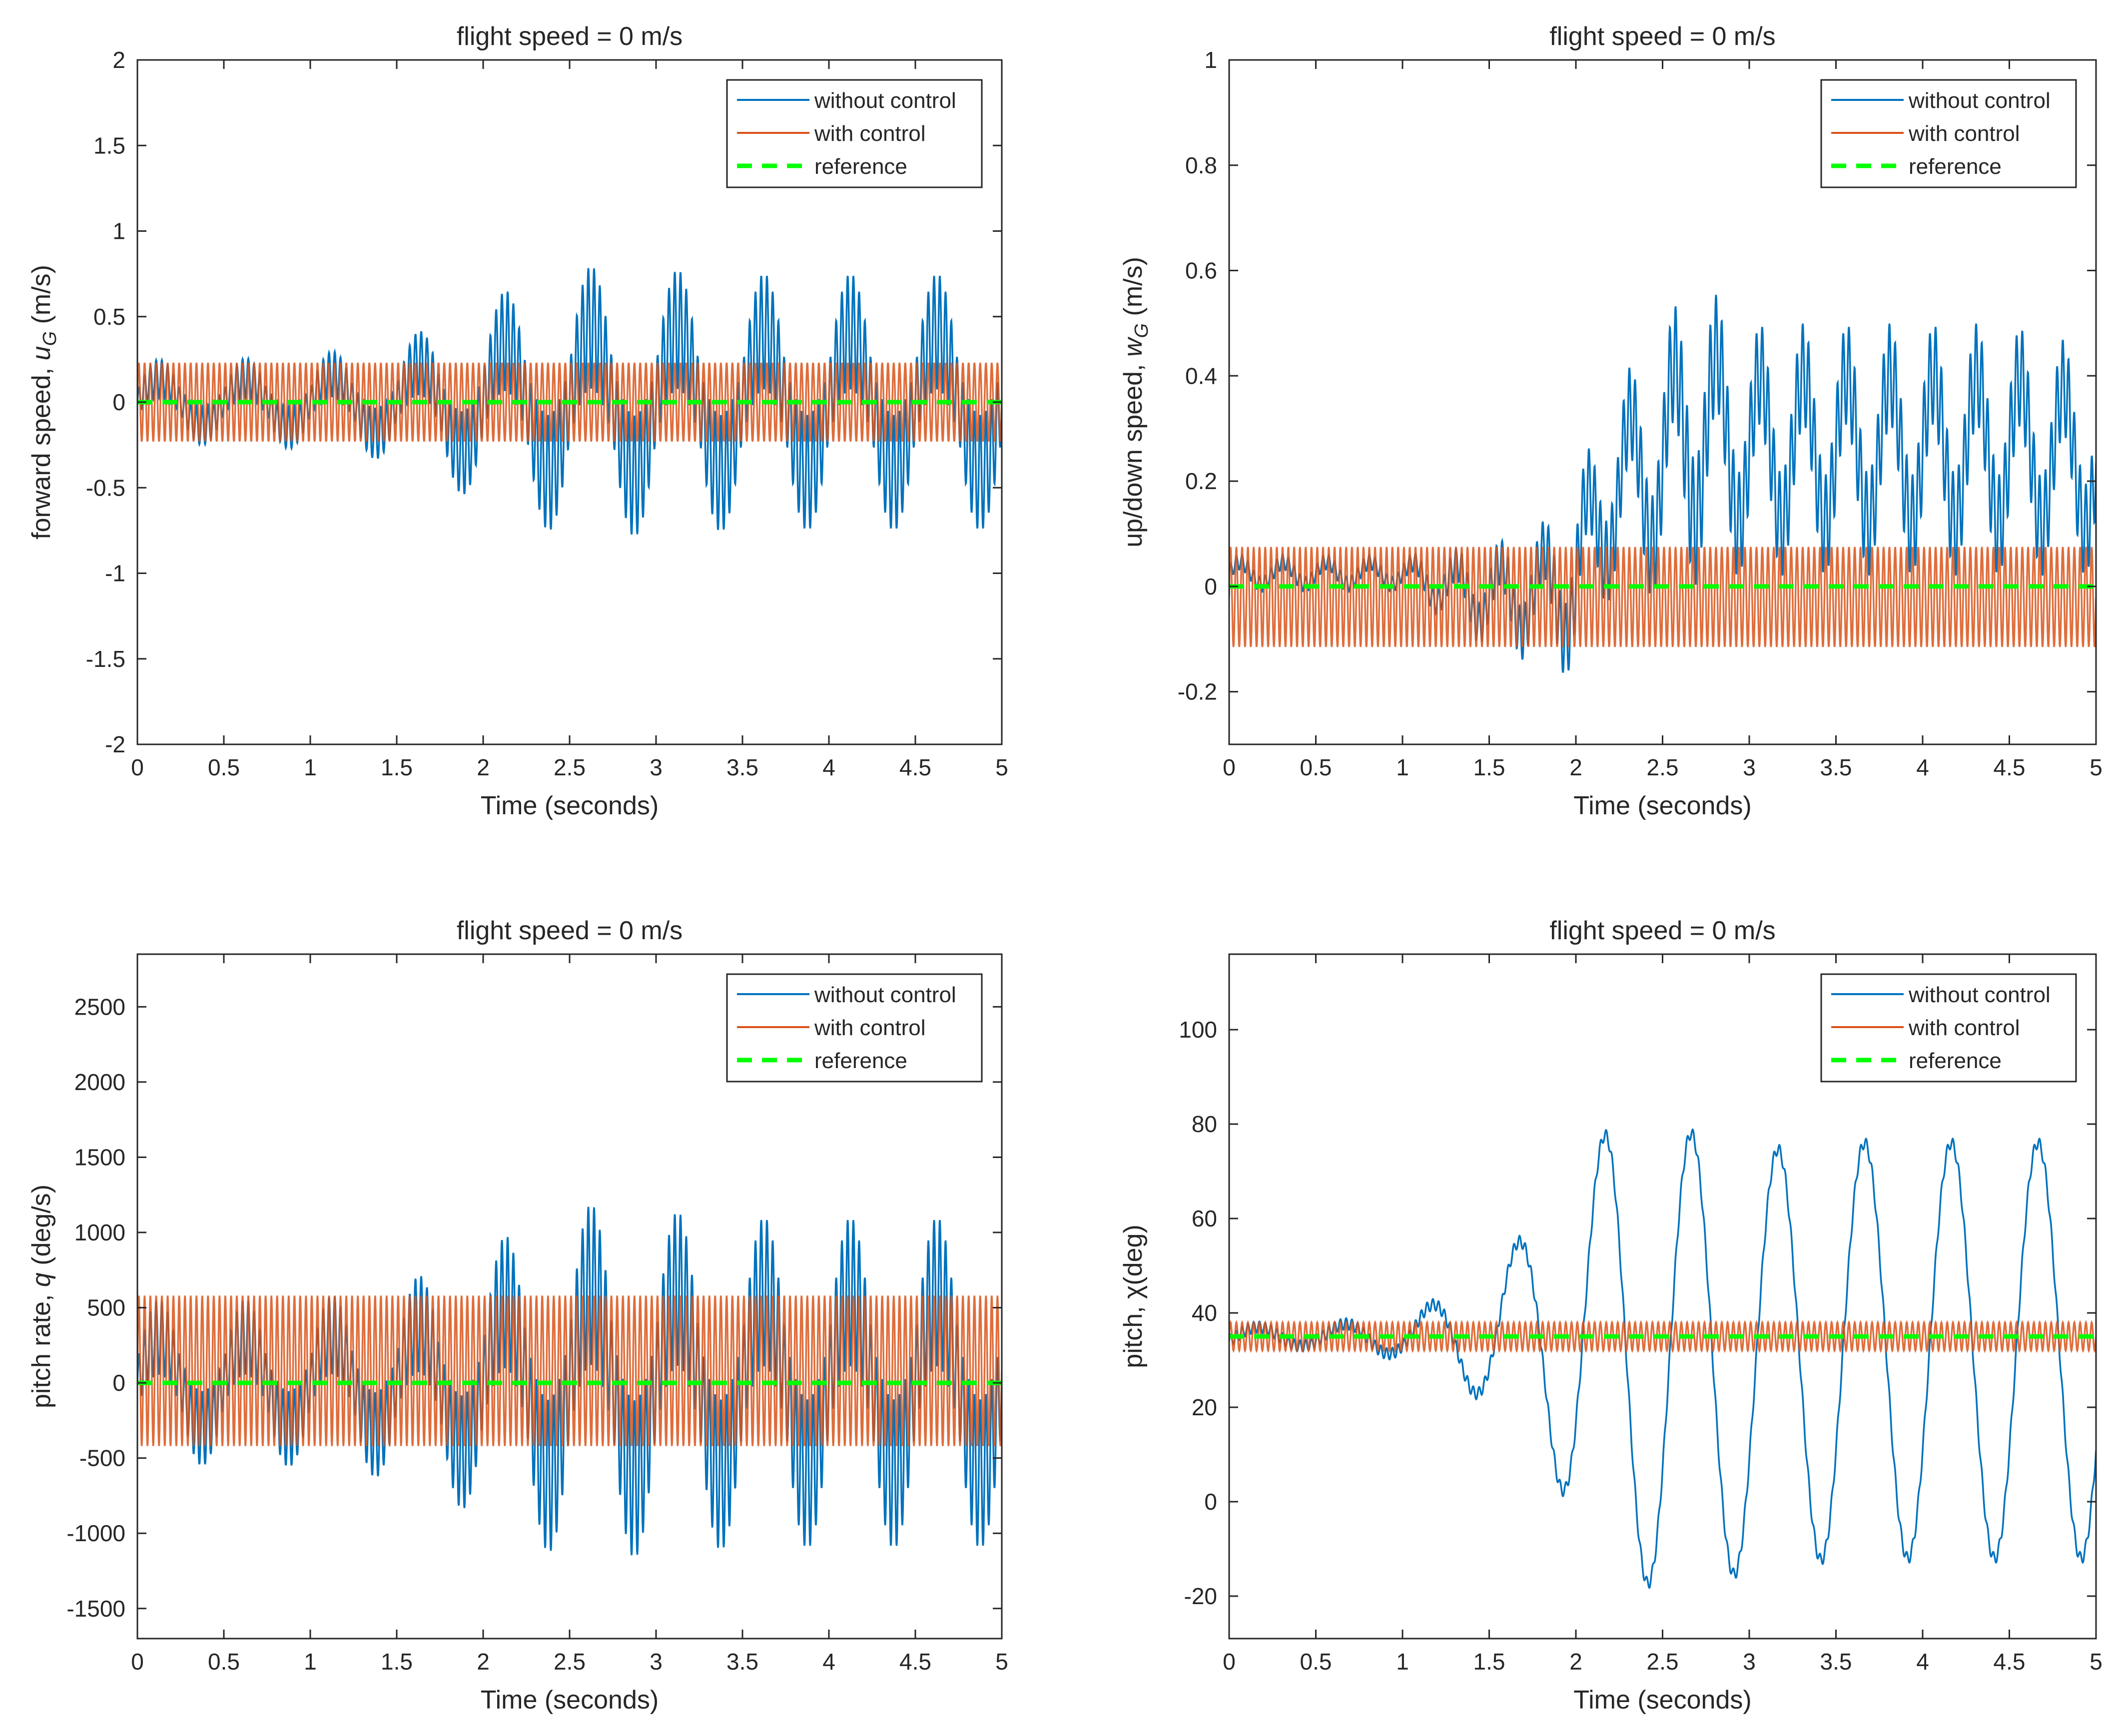  Describe the element at coordinates (102, 1458) in the screenshot. I see `y-tick-label: -500` at that location.